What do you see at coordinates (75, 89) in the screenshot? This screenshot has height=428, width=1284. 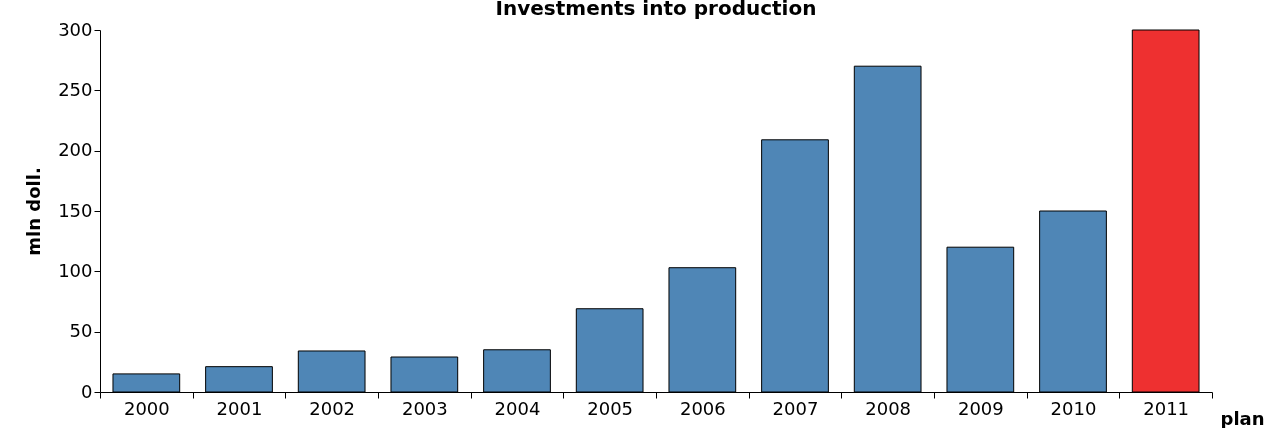 I see `y-tick-label: 250` at bounding box center [75, 89].